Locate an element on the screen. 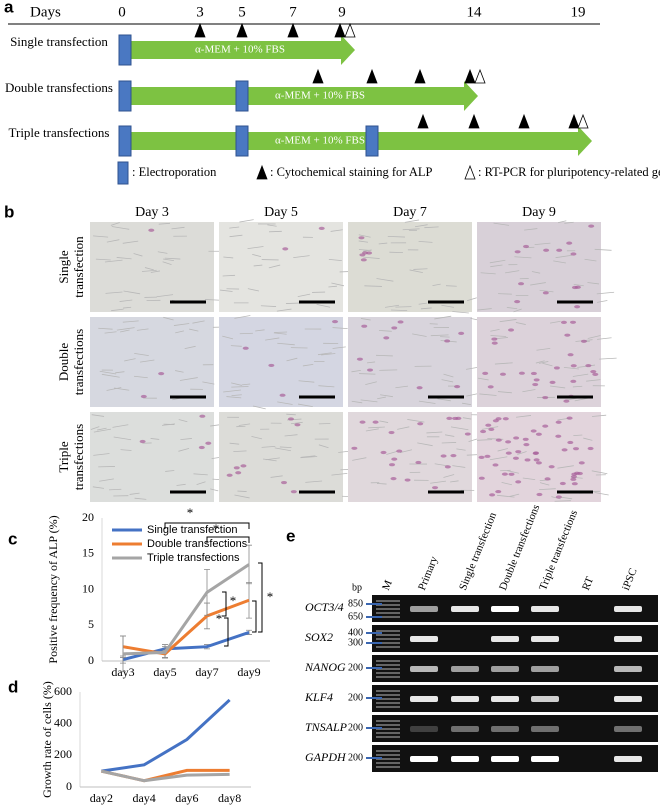  days-label: Days is located at coordinates (45, 12).